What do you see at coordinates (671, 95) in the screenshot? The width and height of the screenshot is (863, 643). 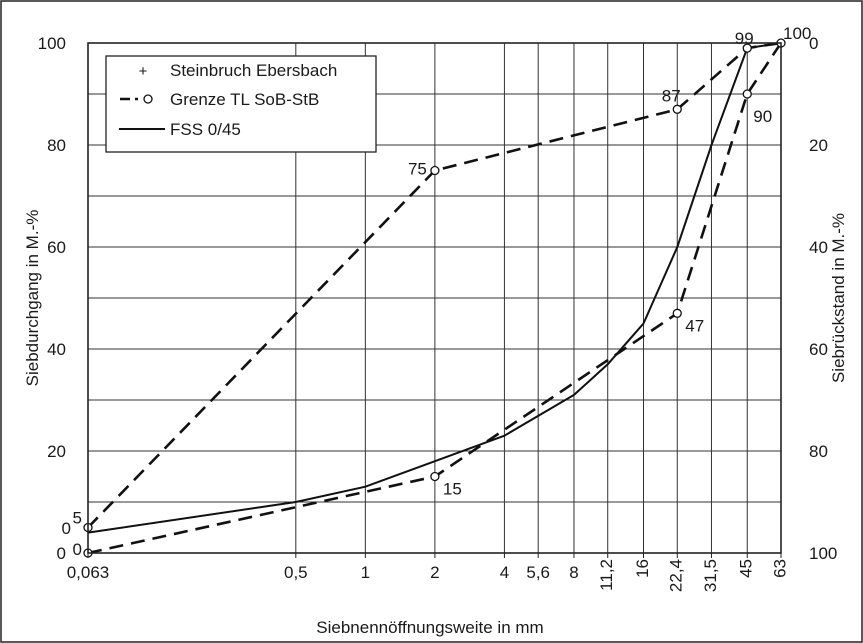 I see `data-label: 87` at bounding box center [671, 95].